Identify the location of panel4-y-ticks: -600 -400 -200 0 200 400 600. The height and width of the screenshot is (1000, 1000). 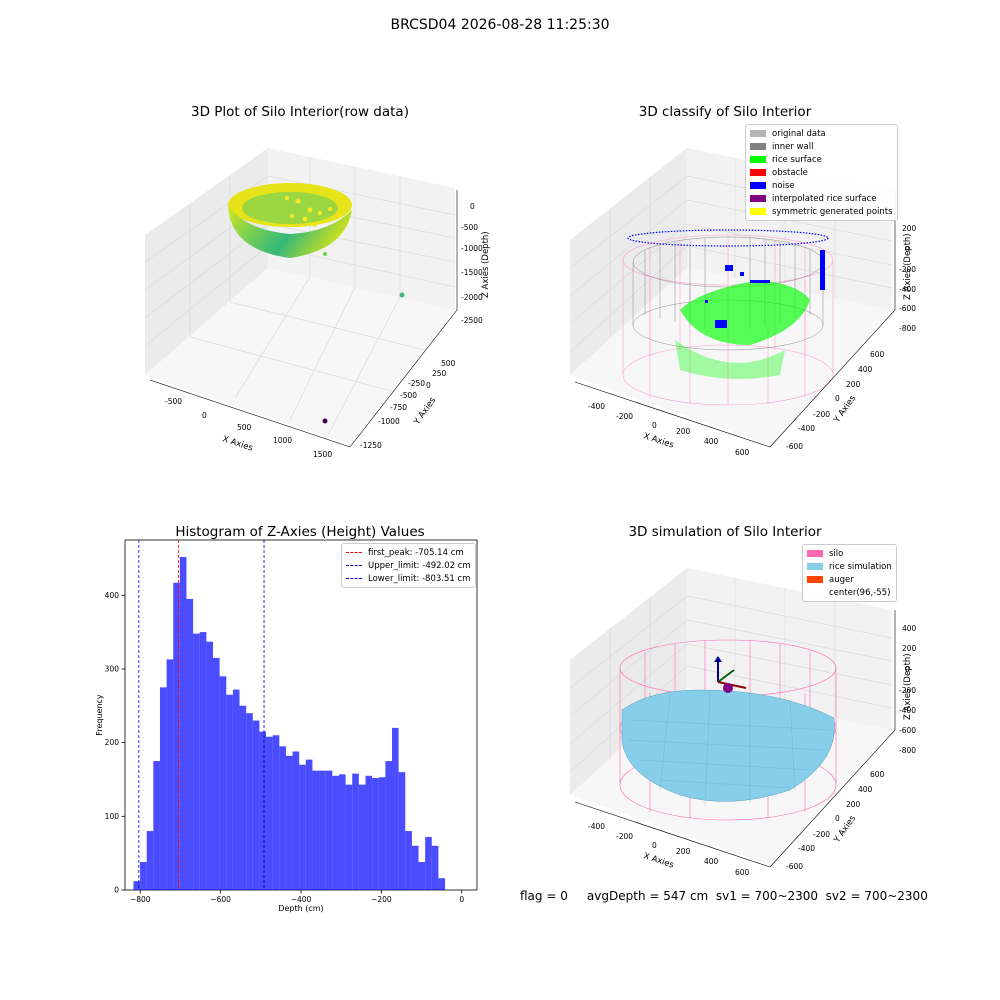
(835, 820).